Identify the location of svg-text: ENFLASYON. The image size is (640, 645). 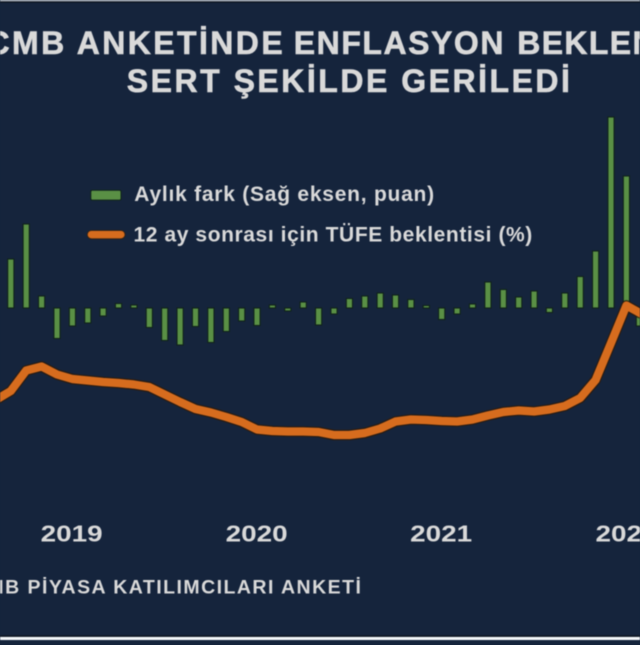
(399, 43).